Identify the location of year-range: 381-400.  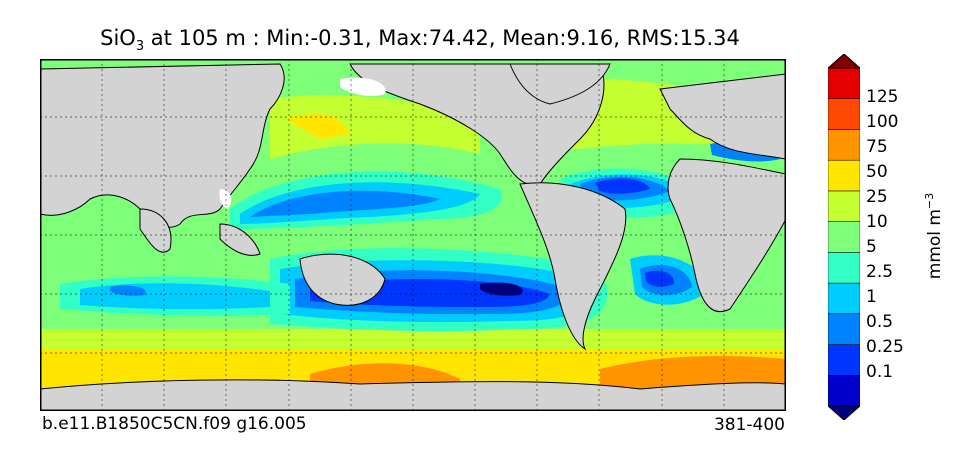
(749, 425).